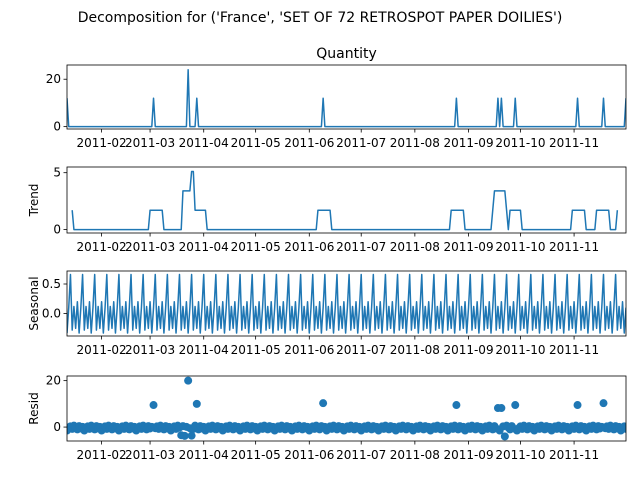 The image size is (640, 480). Describe the element at coordinates (51, 284) in the screenshot. I see `y-tick-label: 0.5` at that location.